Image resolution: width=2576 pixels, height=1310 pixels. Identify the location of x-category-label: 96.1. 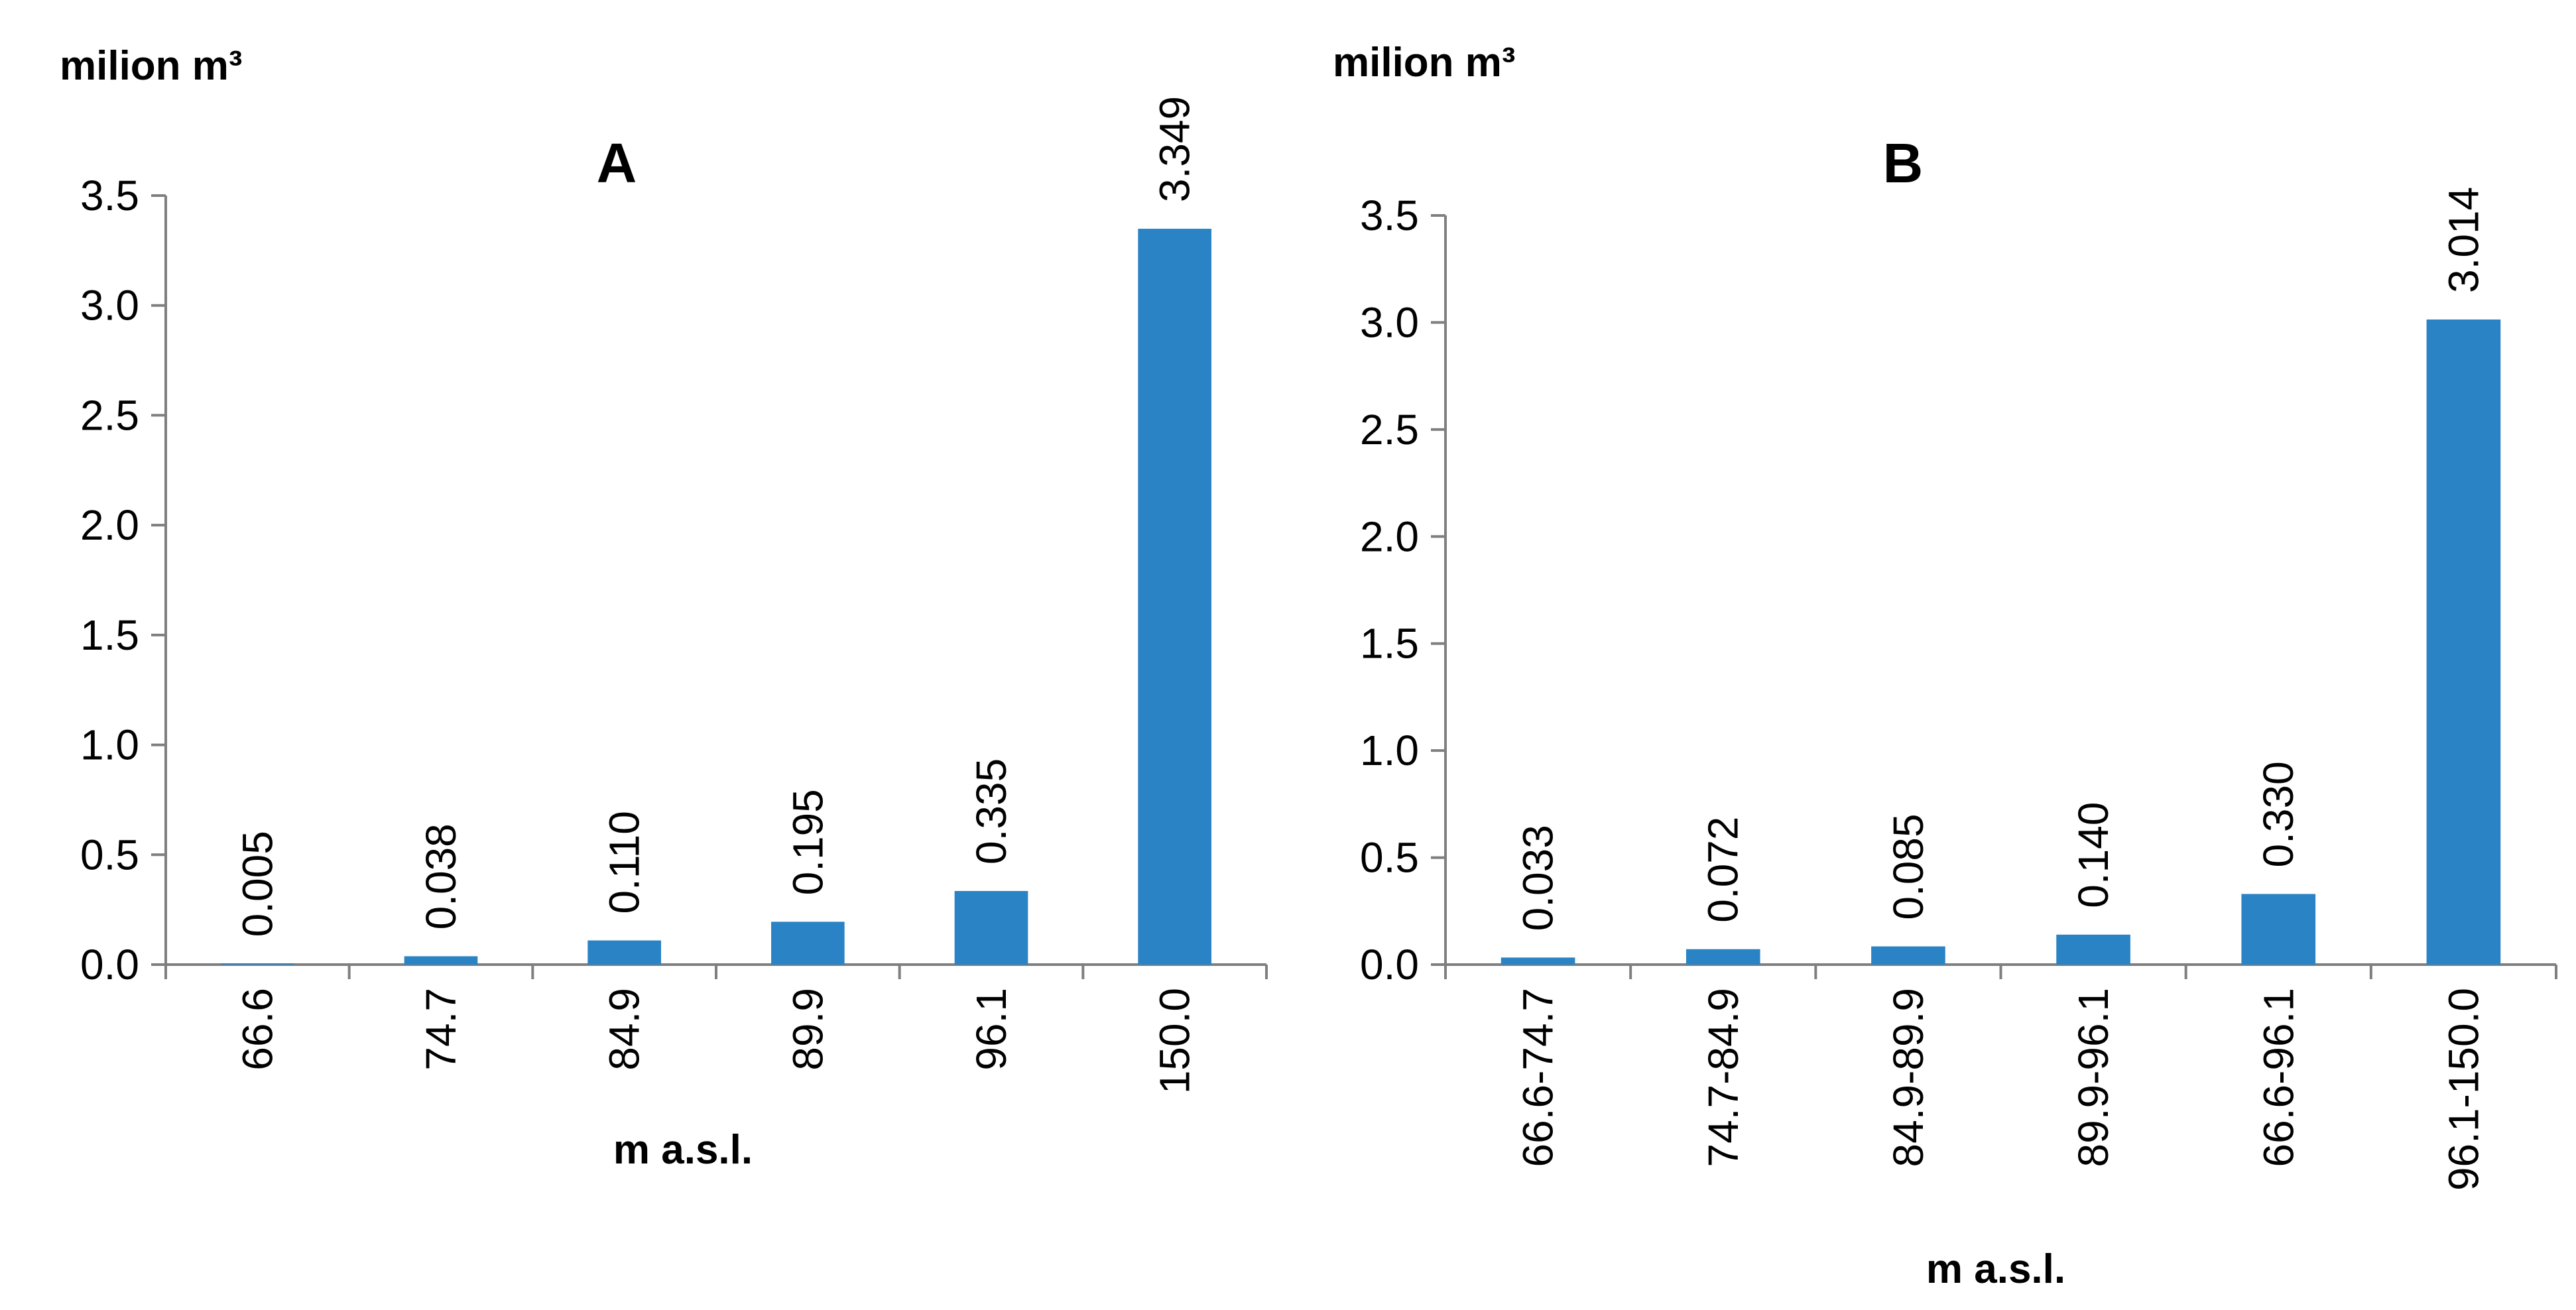
(991, 1029).